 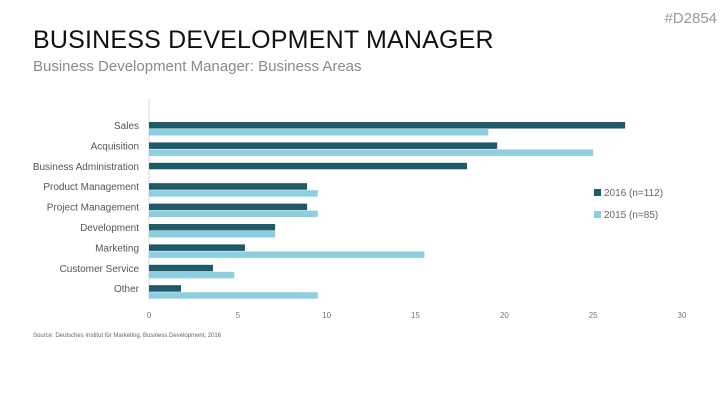 I want to click on legend-label: 2015 (n=85), so click(x=631, y=215).